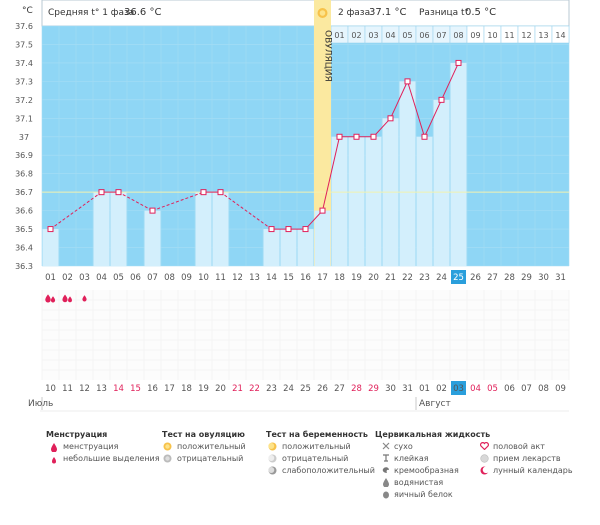 The image size is (600, 525). What do you see at coordinates (237, 389) in the screenshot?
I see `calendar-date: 21` at bounding box center [237, 389].